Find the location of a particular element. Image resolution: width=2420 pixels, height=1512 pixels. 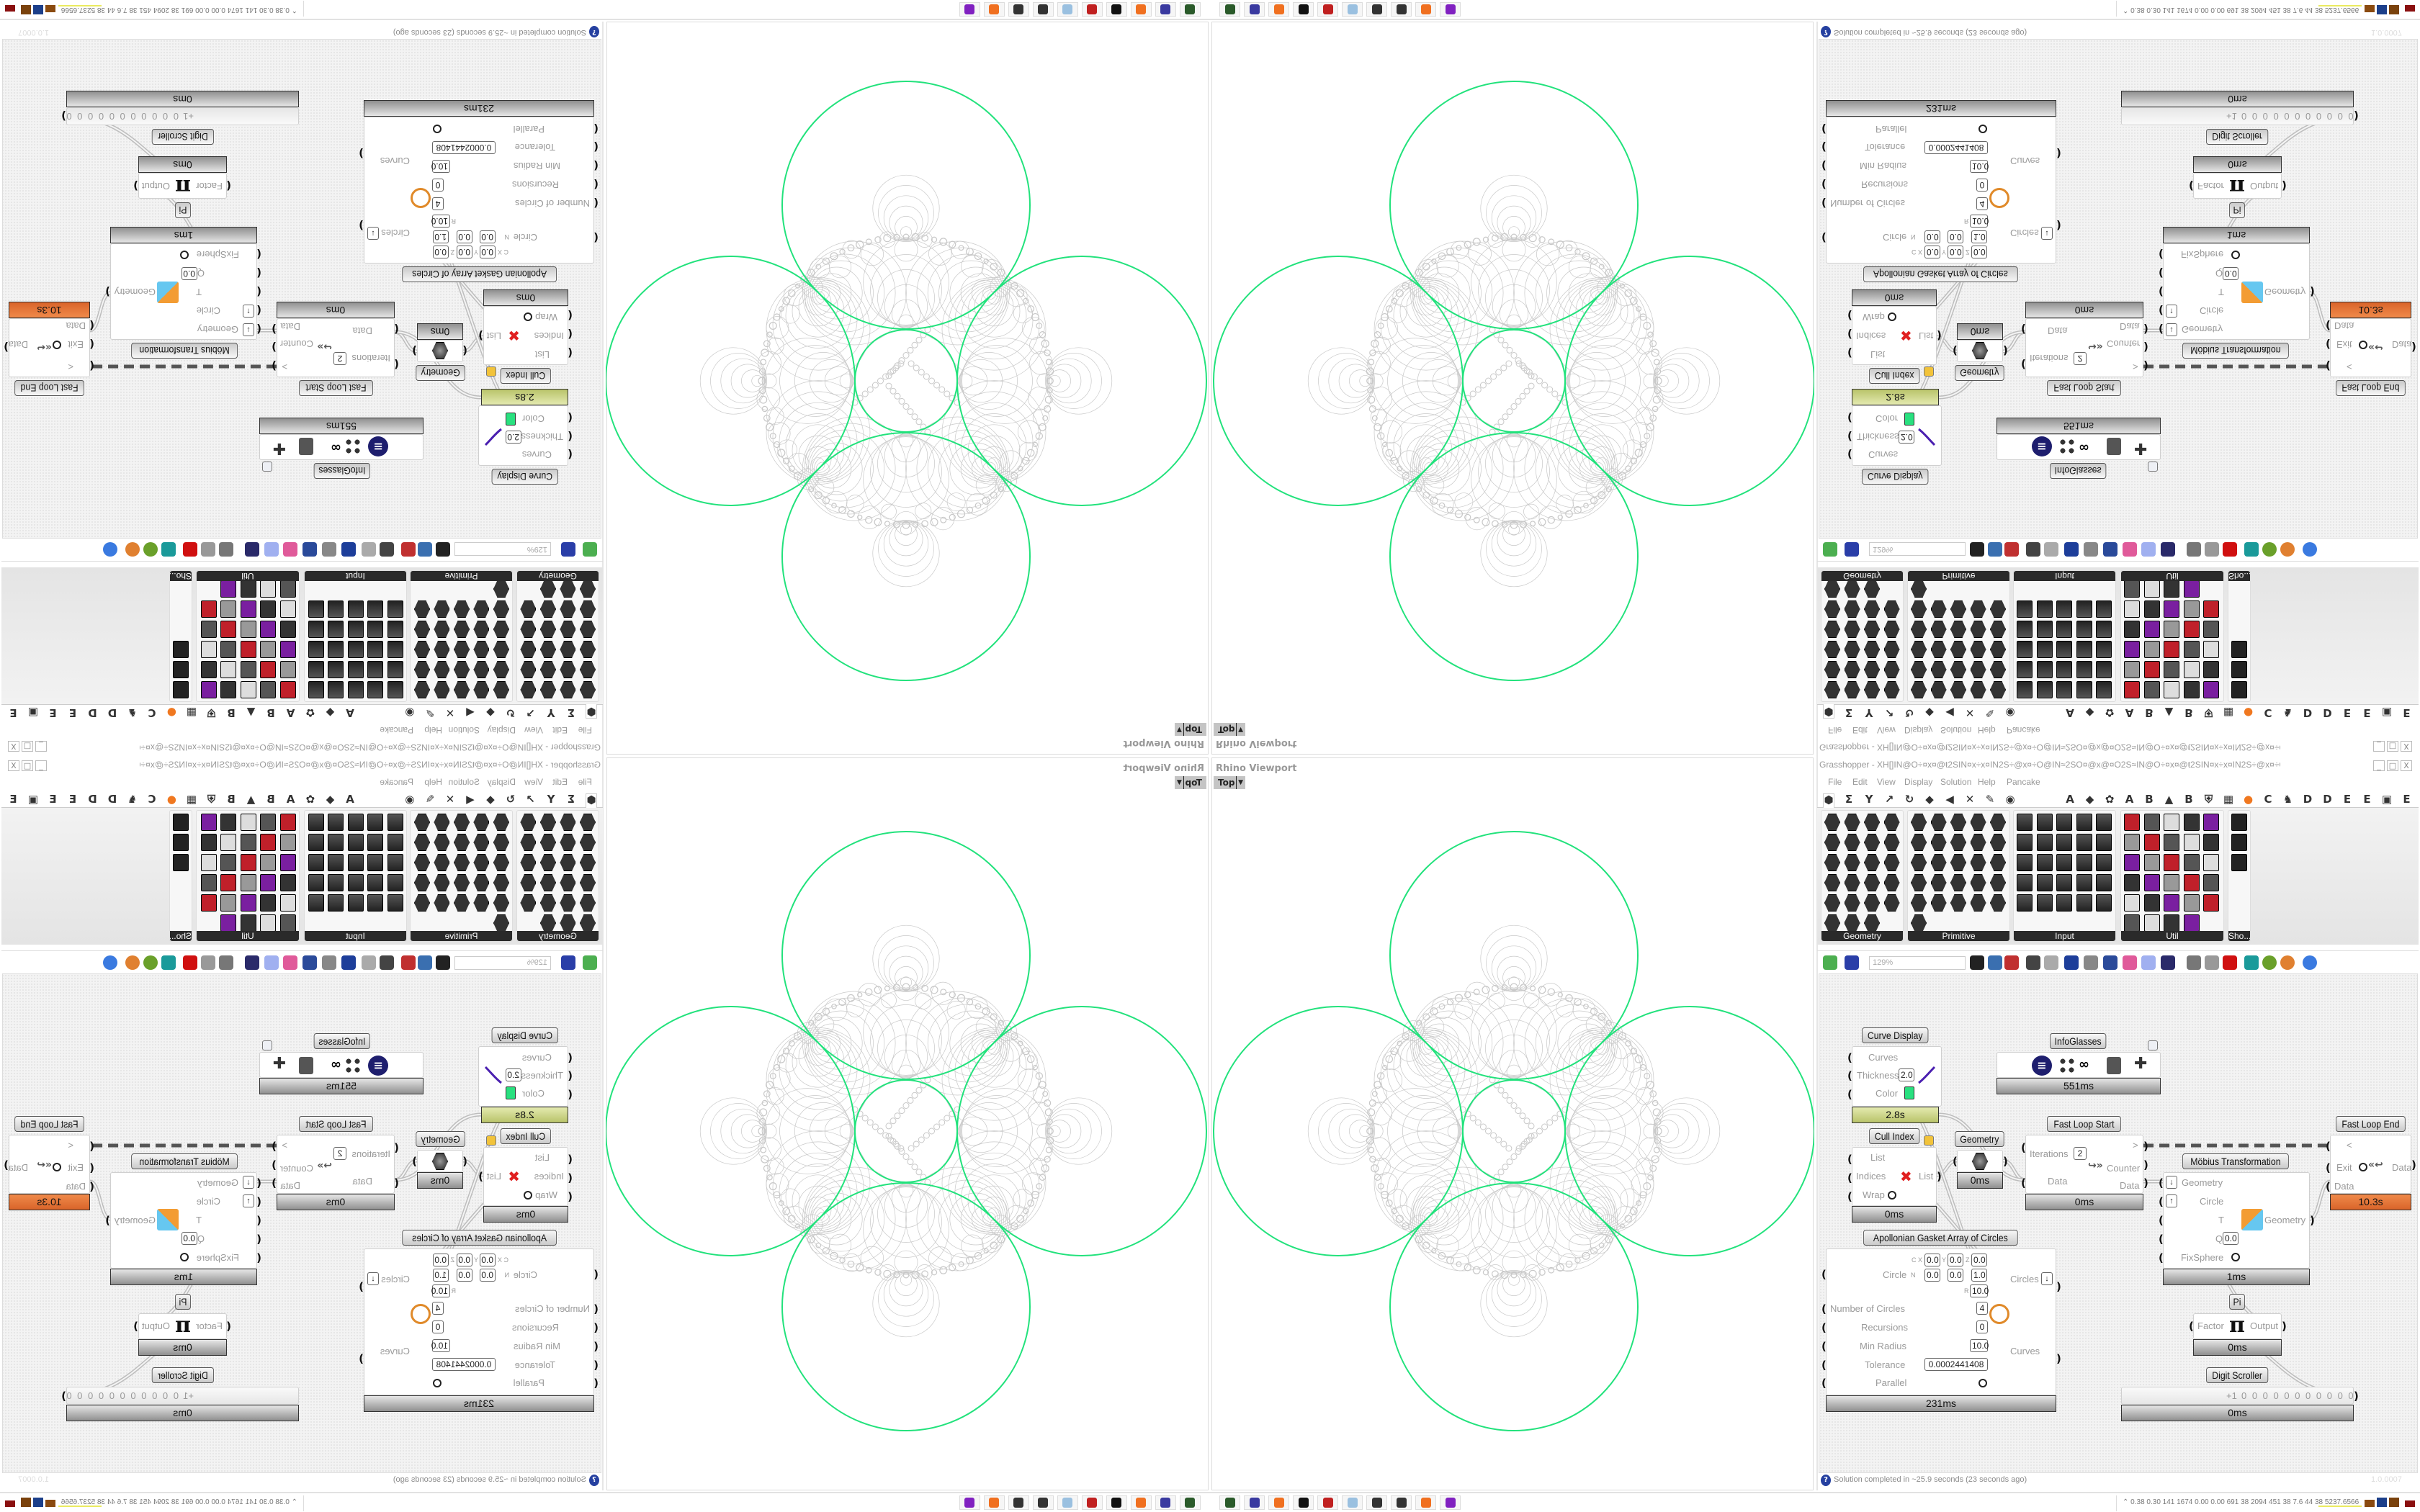

geometry-param is located at coordinates (440, 1161).